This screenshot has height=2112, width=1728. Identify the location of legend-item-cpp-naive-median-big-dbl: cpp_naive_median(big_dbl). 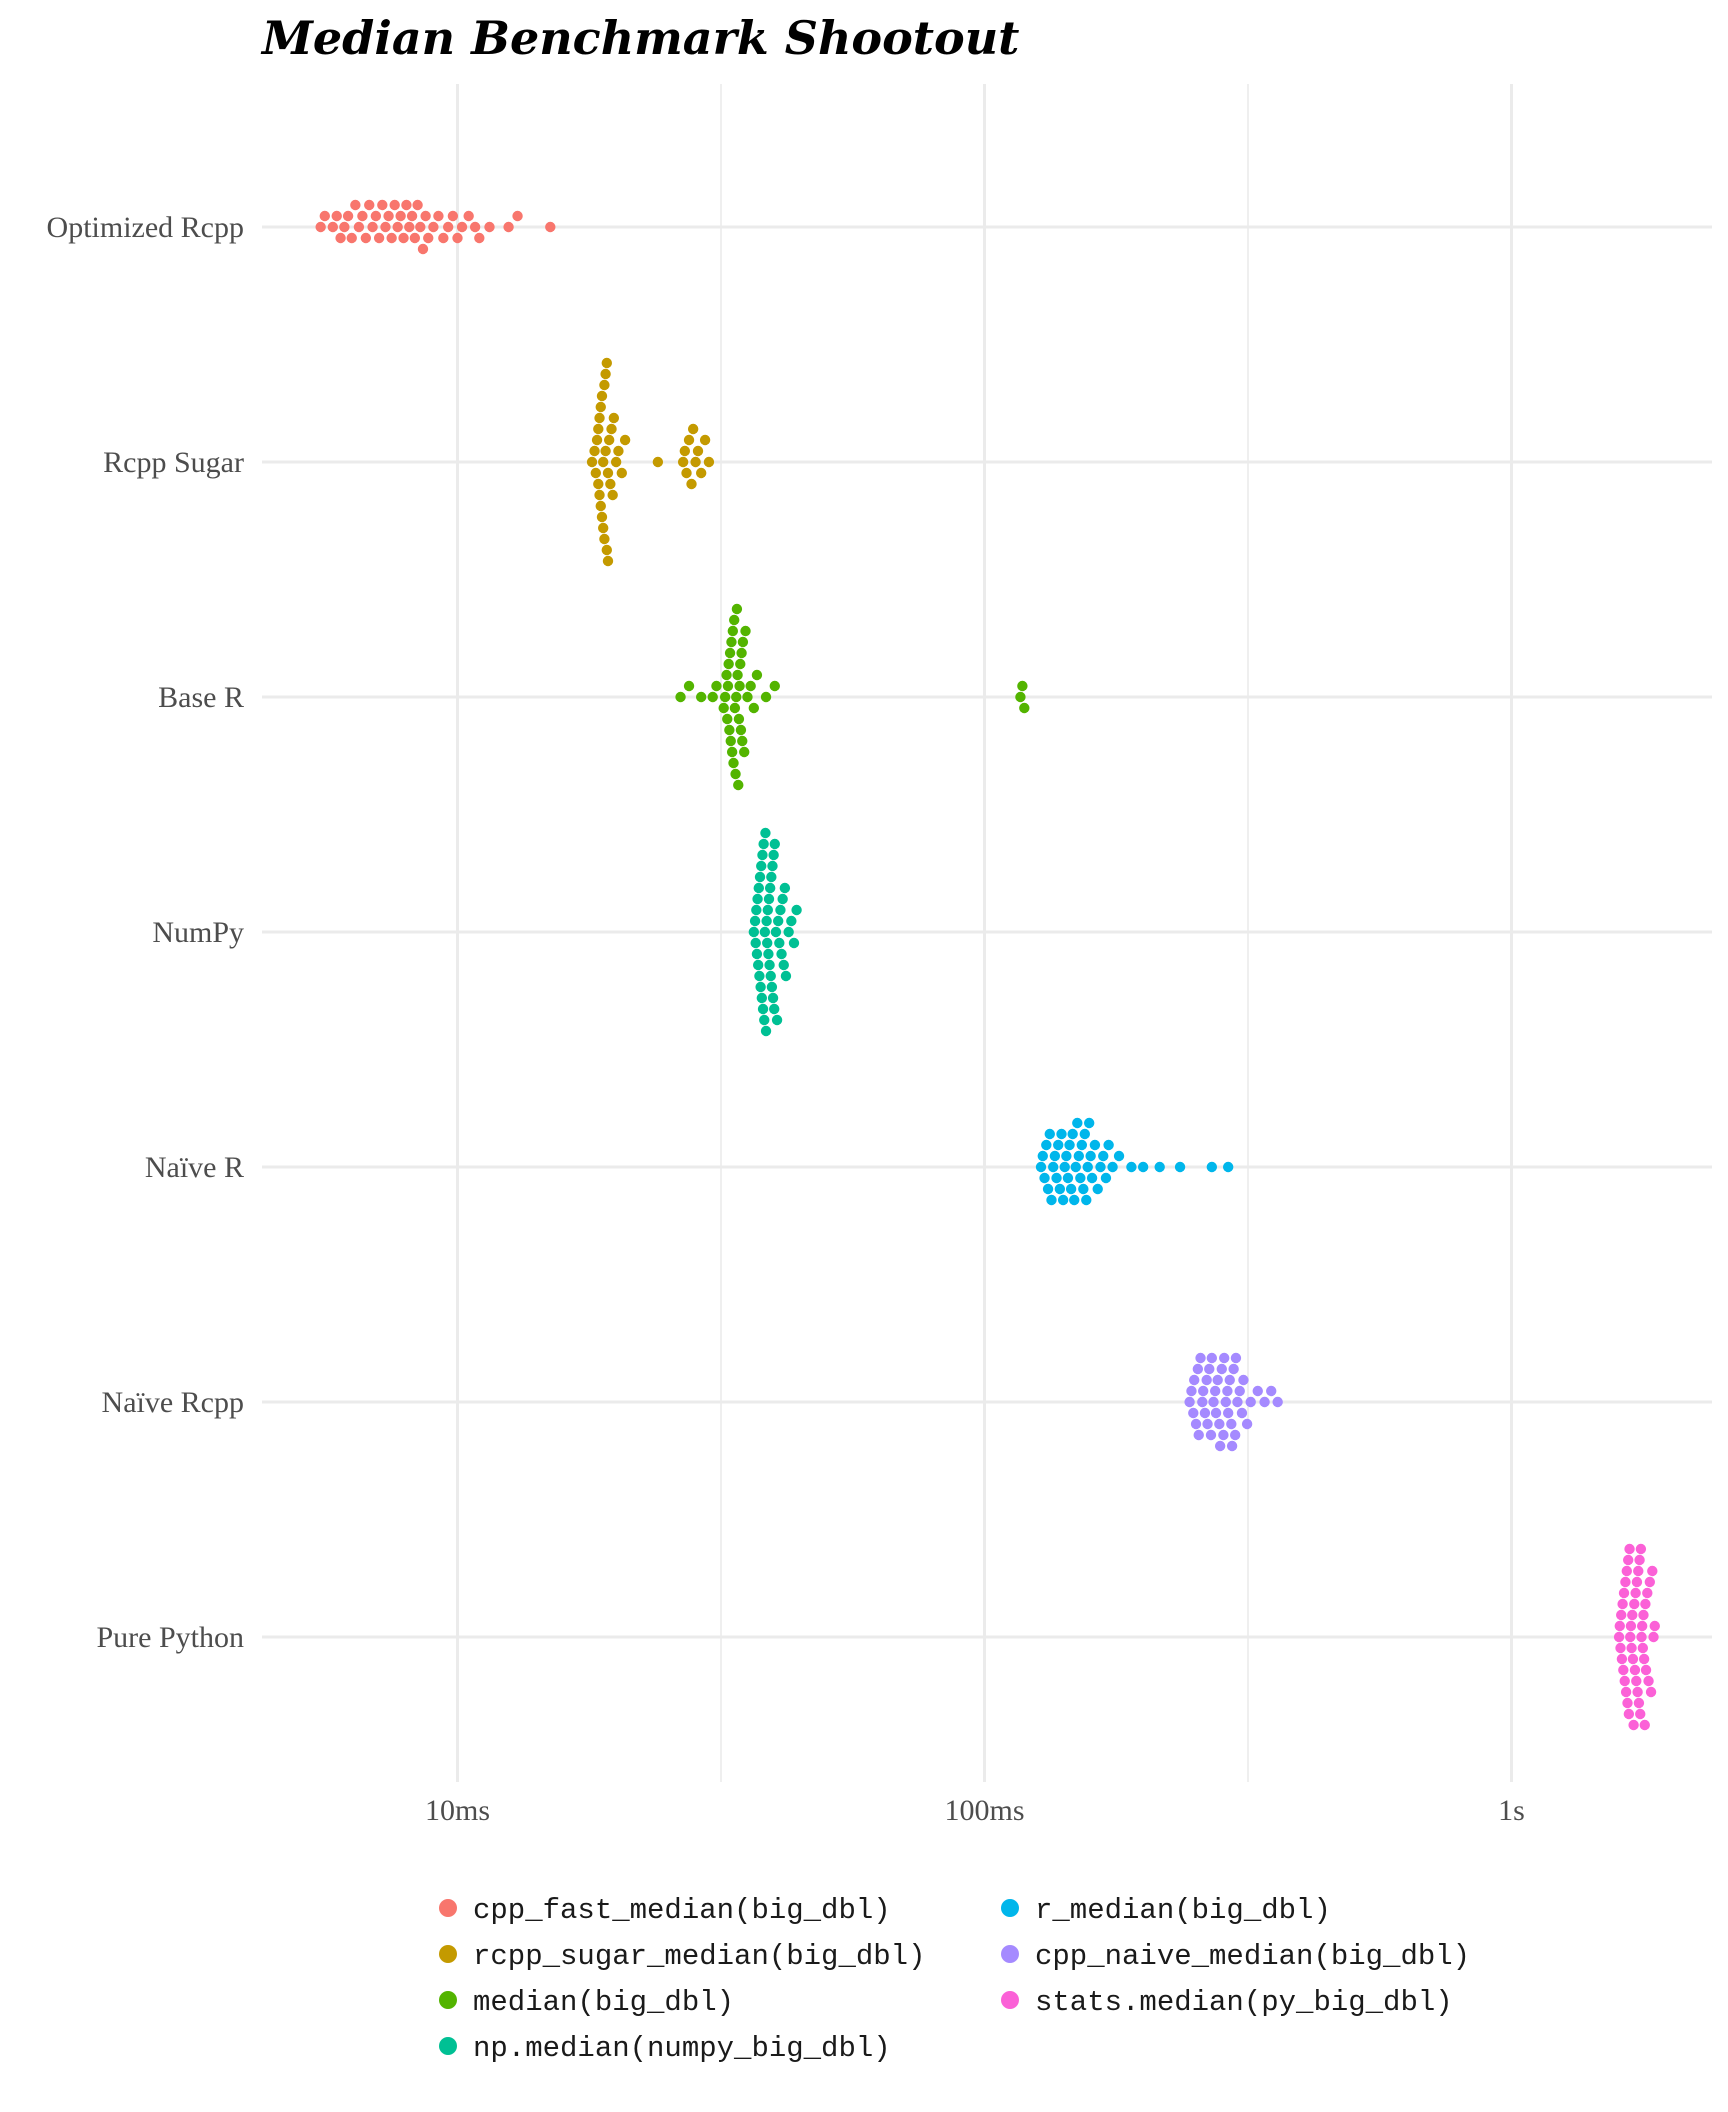
(1235, 1956).